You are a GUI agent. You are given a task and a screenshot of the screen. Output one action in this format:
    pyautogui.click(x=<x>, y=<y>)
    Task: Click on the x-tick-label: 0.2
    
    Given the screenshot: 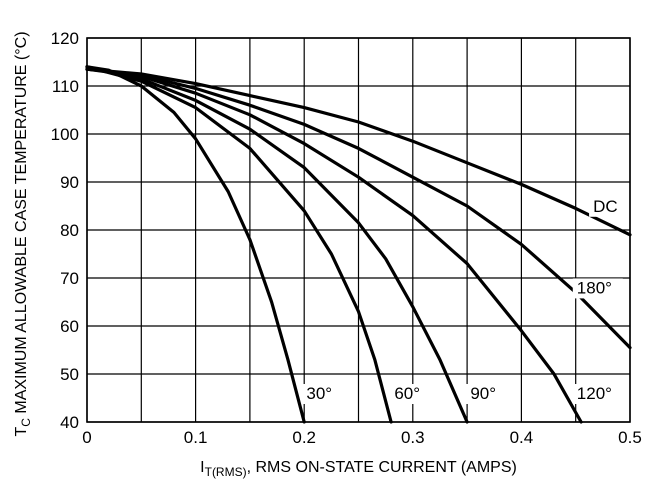 What is the action you would take?
    pyautogui.click(x=304, y=437)
    